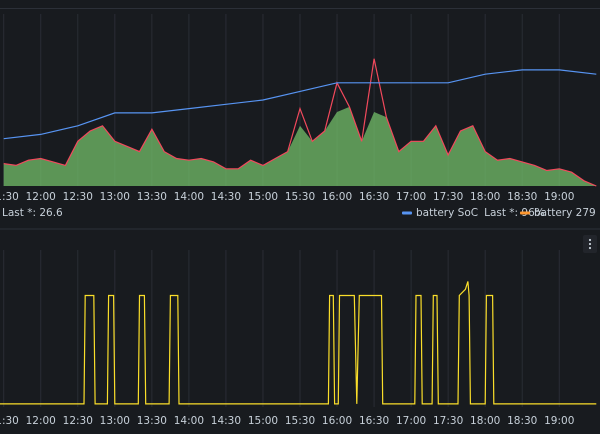 The image size is (600, 434). Describe the element at coordinates (514, 213) in the screenshot. I see `legend-value: Last *: 96%` at that location.